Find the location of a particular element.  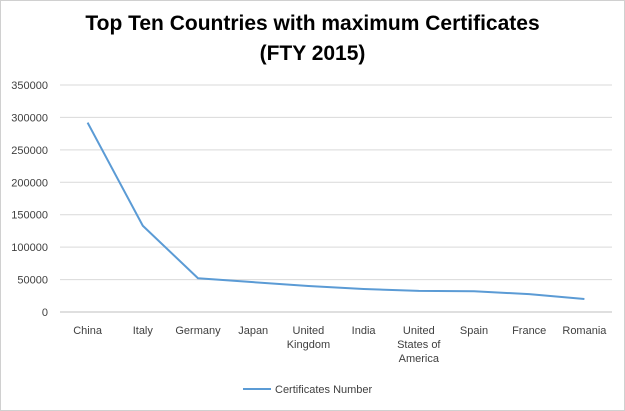

x-tick-label: Italy is located at coordinates (143, 331).